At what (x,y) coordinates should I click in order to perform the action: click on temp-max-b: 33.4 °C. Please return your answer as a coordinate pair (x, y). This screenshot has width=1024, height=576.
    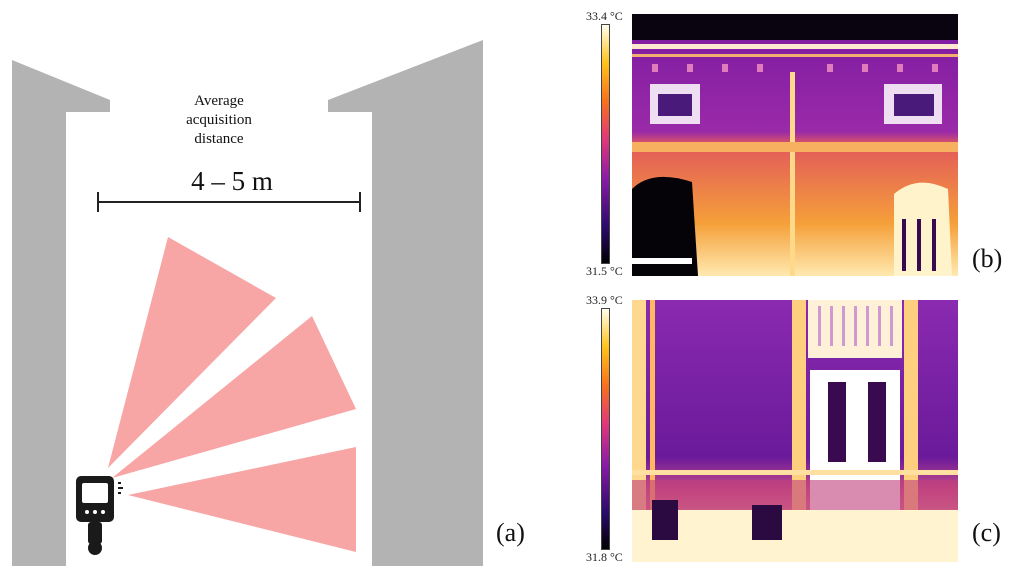
    Looking at the image, I should click on (604, 16).